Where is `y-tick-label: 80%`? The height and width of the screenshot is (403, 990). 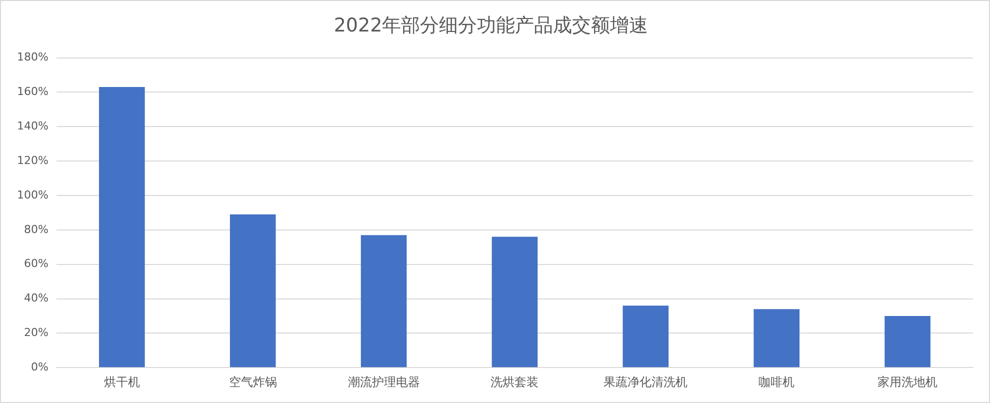 y-tick-label: 80% is located at coordinates (36, 229).